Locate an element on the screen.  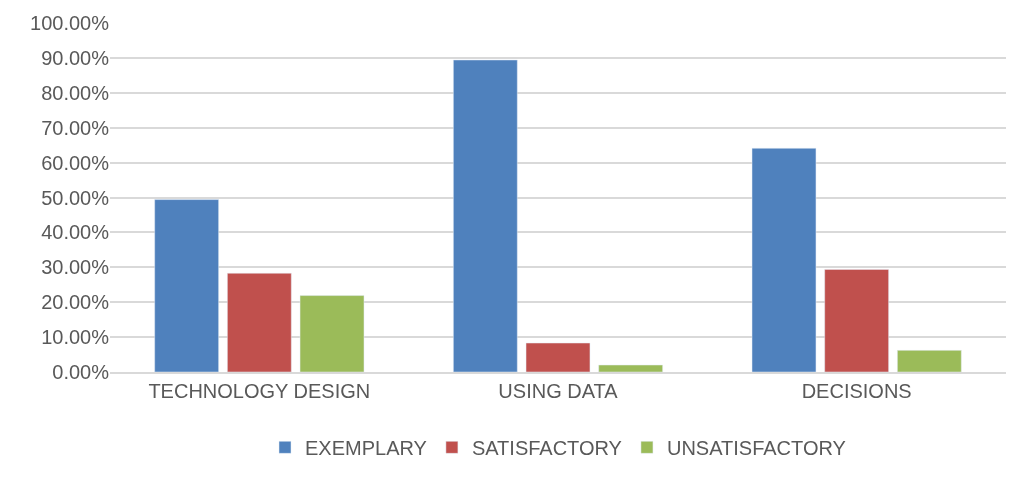
y-tick-label: 60.00% is located at coordinates (75, 162).